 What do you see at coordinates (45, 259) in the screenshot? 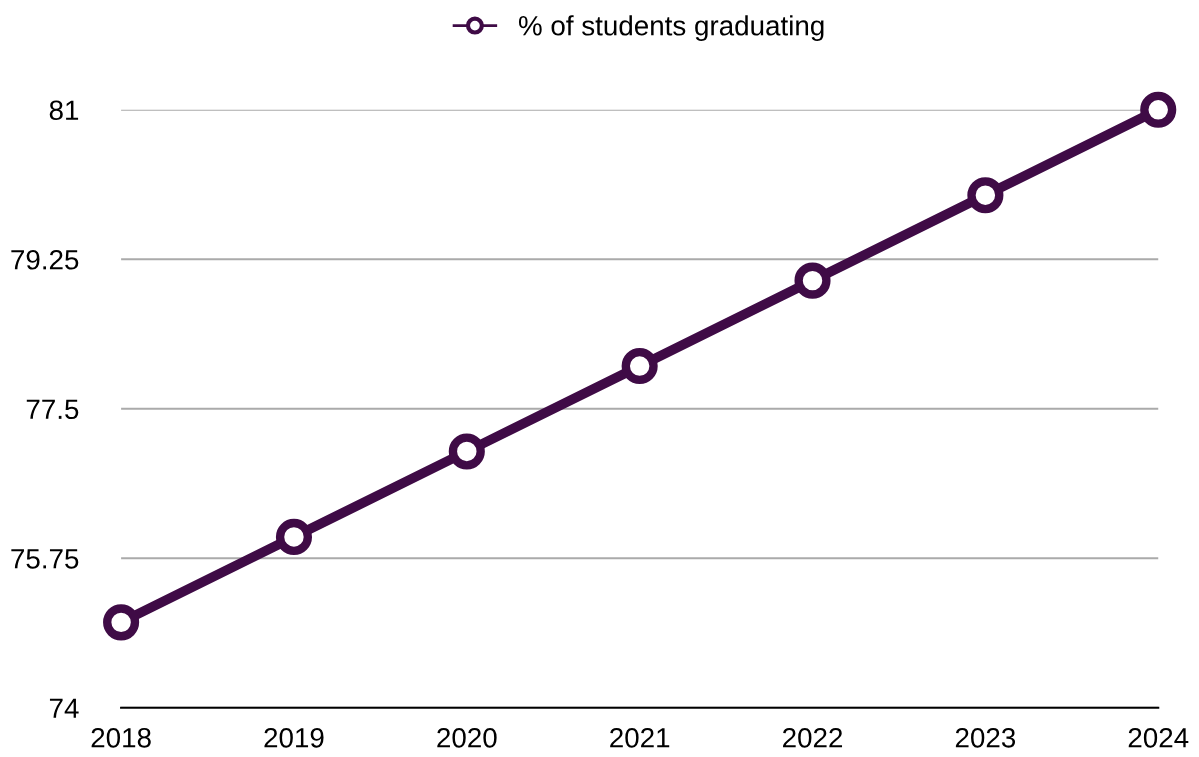
I see `y-tick-label: 79.25` at bounding box center [45, 259].